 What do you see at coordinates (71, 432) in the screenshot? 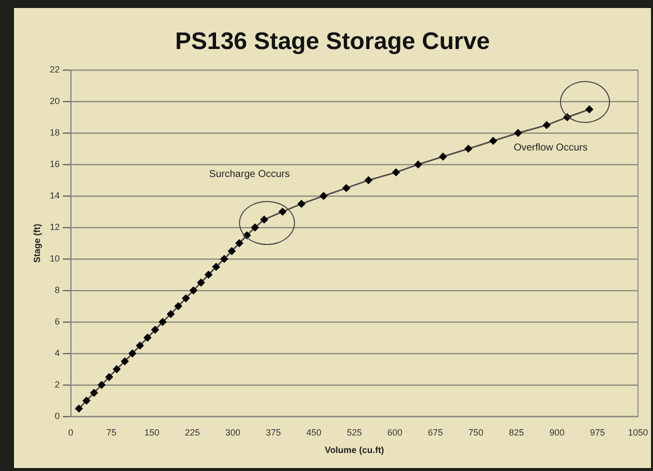
I see `x-tick-label: 0` at bounding box center [71, 432].